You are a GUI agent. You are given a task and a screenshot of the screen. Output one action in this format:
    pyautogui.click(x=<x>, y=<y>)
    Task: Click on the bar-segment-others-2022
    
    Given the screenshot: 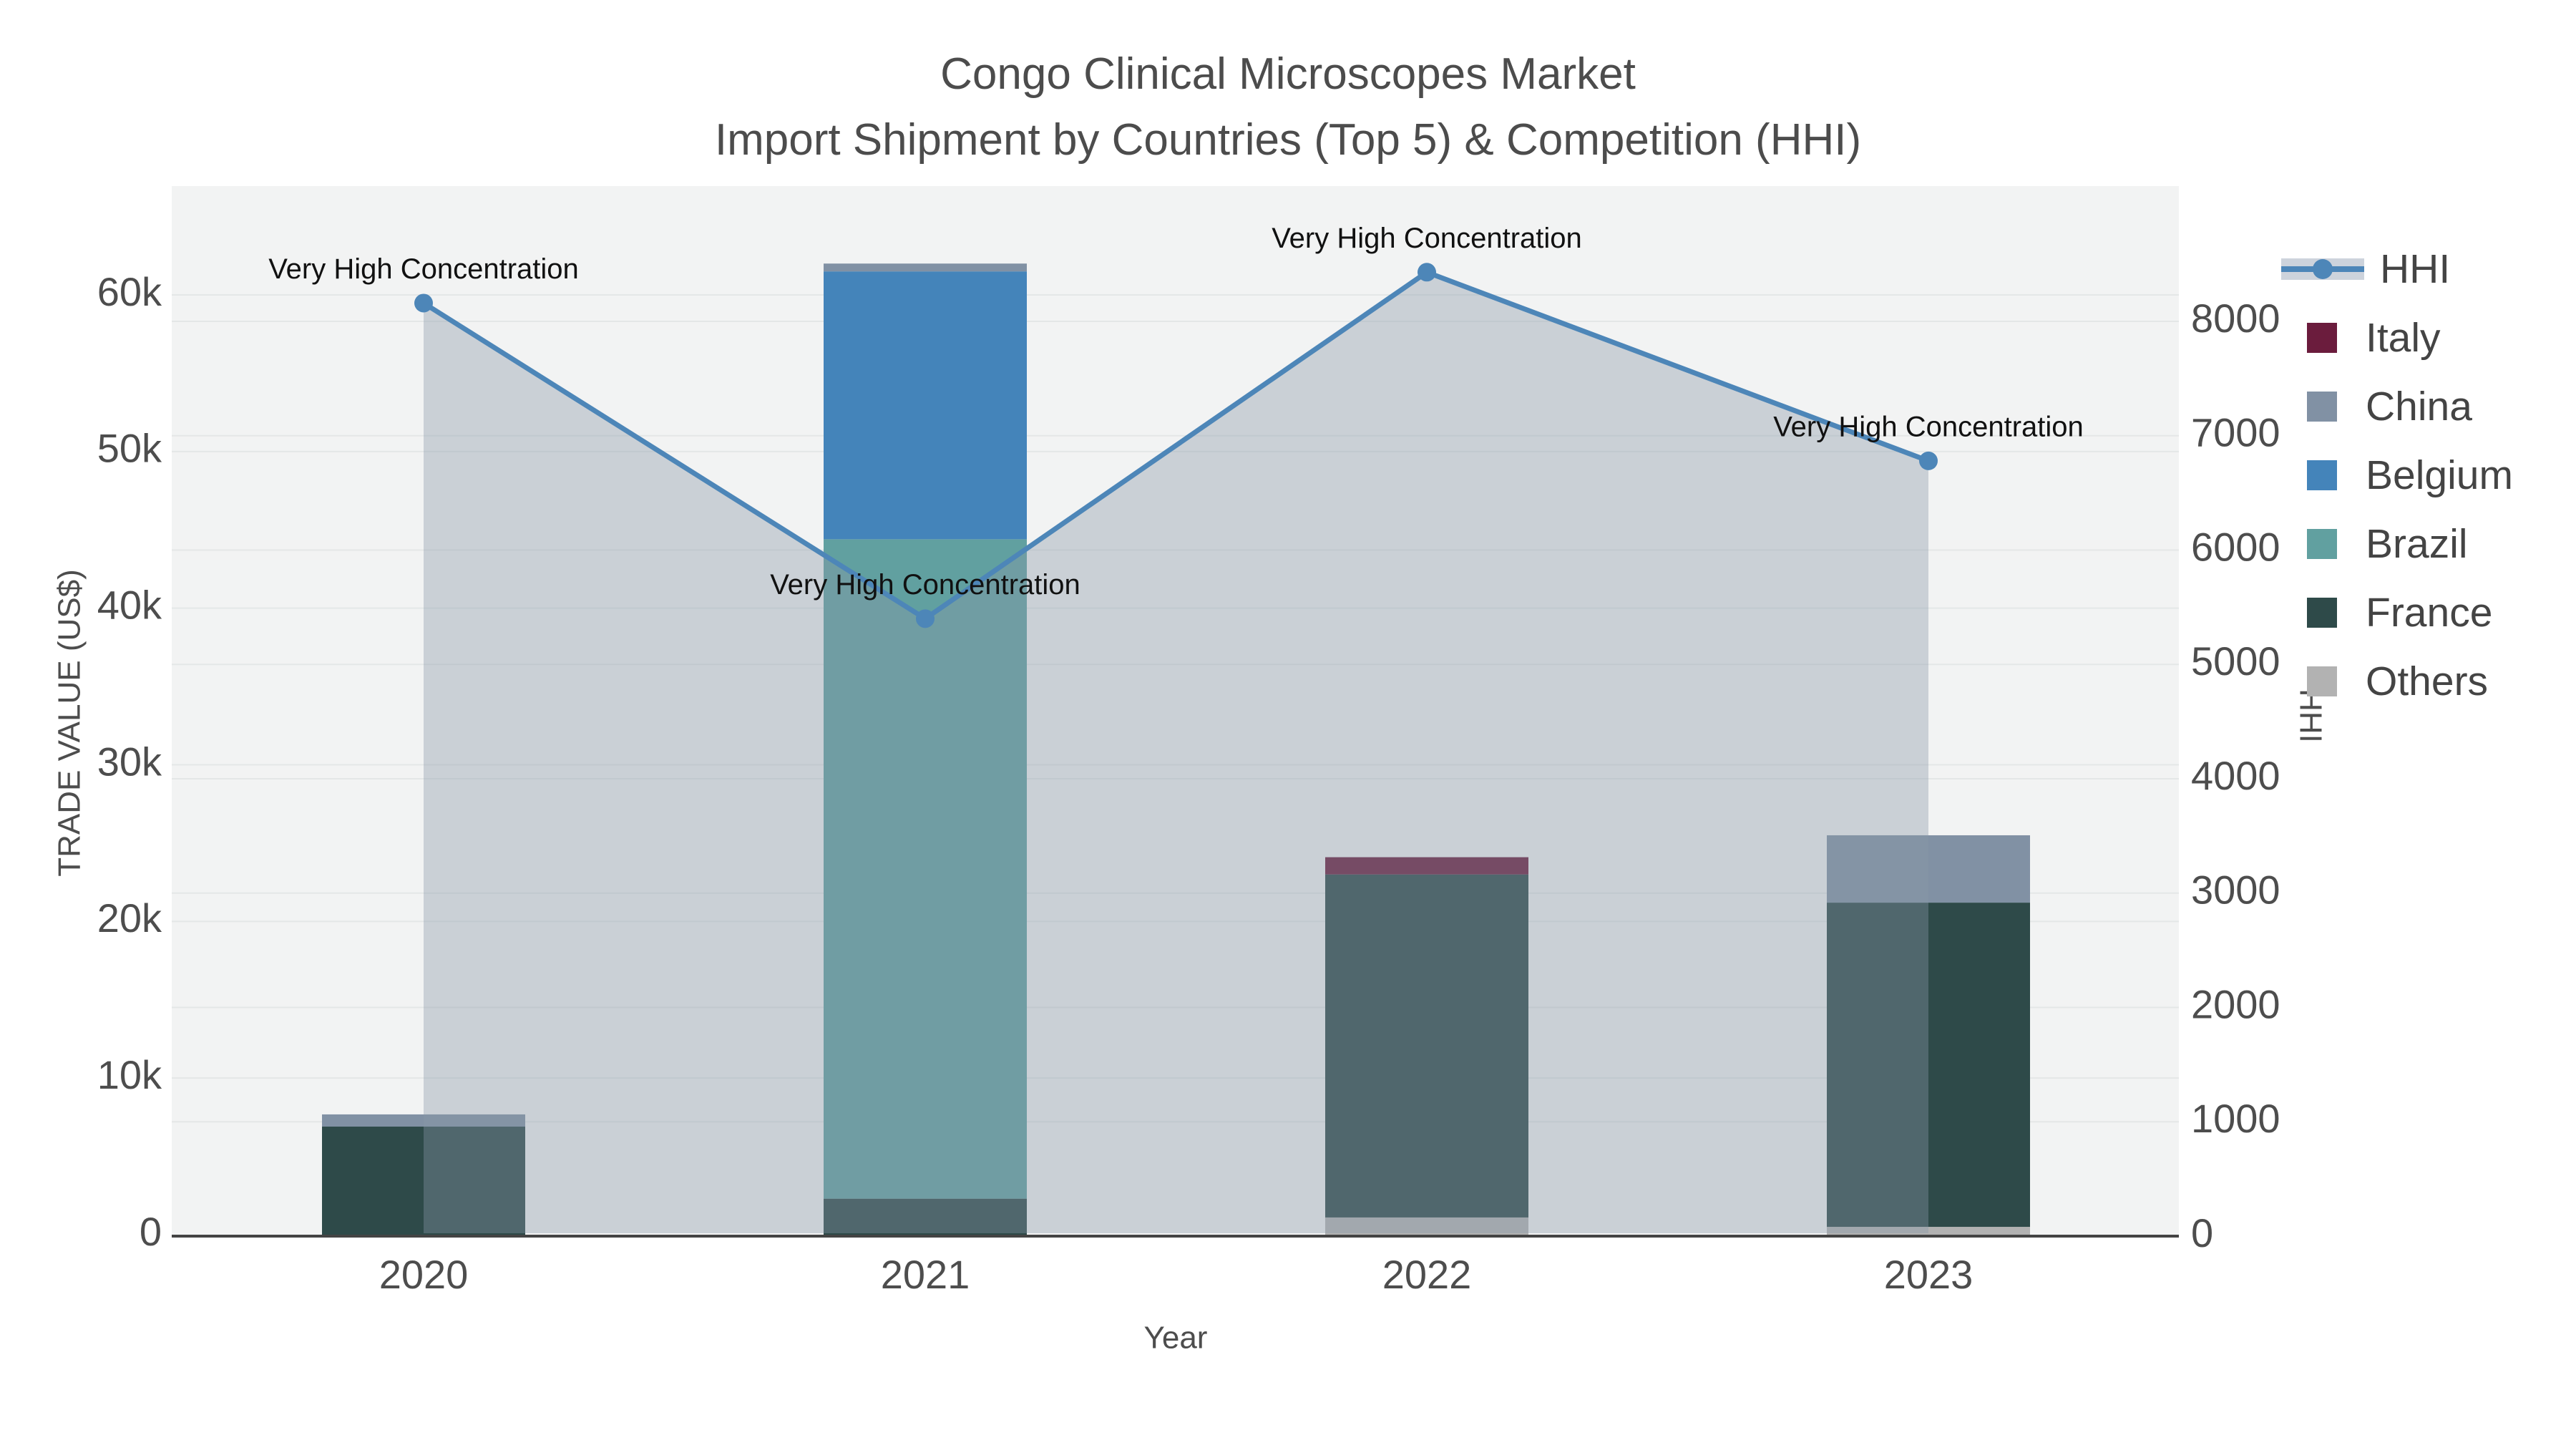 What is the action you would take?
    pyautogui.click(x=1426, y=1226)
    